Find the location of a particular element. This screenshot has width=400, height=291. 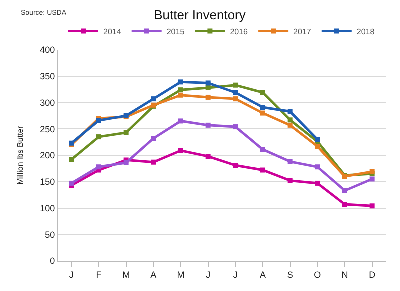

y-tick-label: 250 is located at coordinates (48, 129).